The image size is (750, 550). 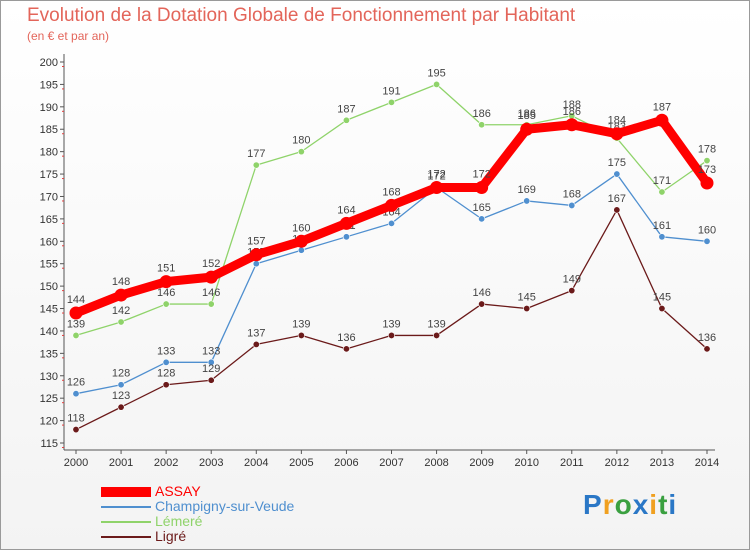 I want to click on x-tick-label: 2012, so click(x=617, y=463).